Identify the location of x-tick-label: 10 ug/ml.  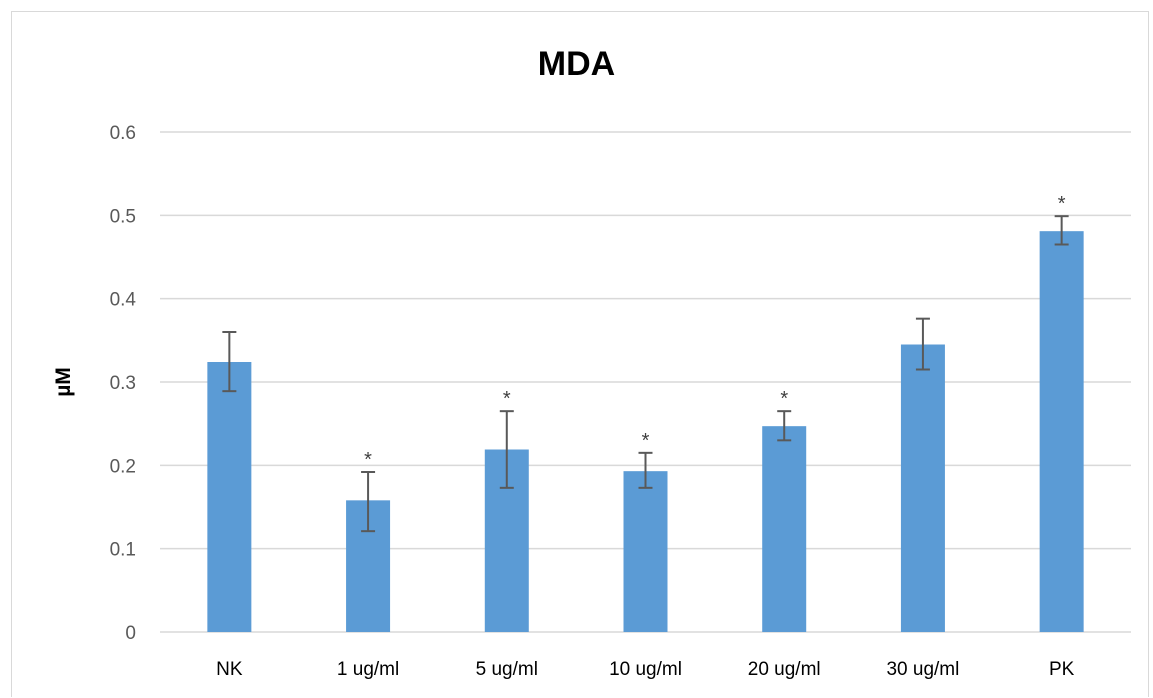
(645, 669).